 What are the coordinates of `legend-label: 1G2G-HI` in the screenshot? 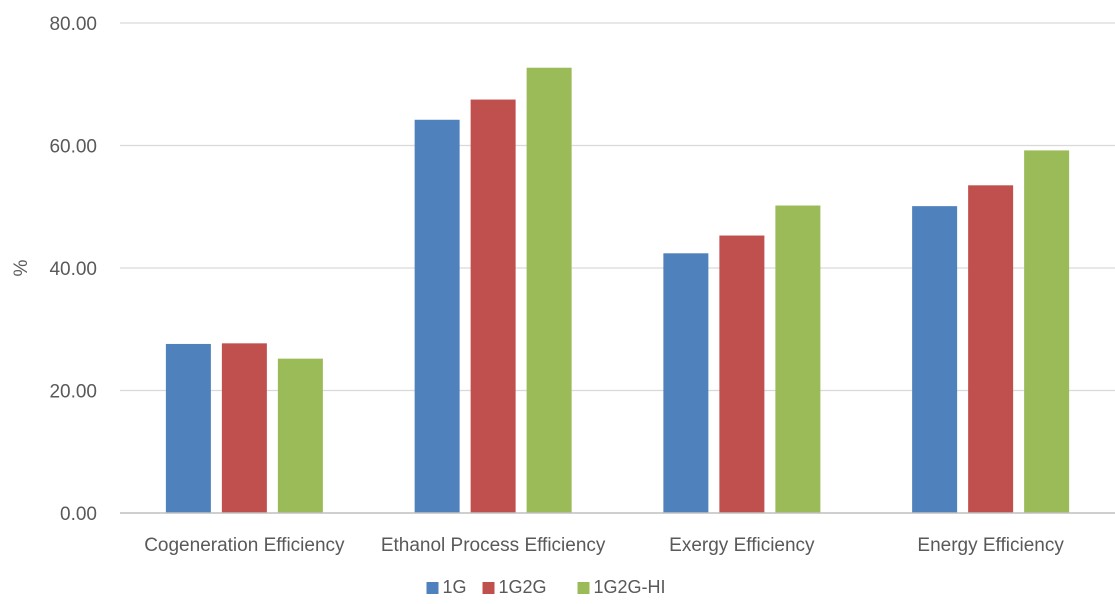 It's located at (630, 587).